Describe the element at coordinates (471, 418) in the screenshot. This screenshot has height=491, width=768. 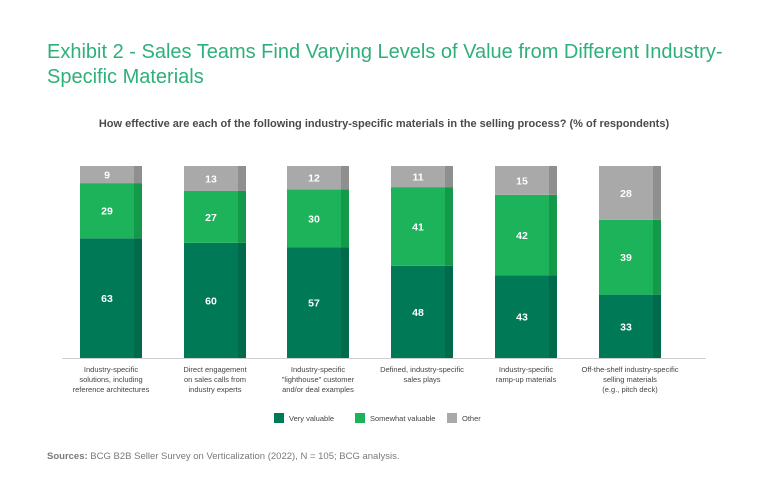
I see `legend-label-other: Other` at that location.